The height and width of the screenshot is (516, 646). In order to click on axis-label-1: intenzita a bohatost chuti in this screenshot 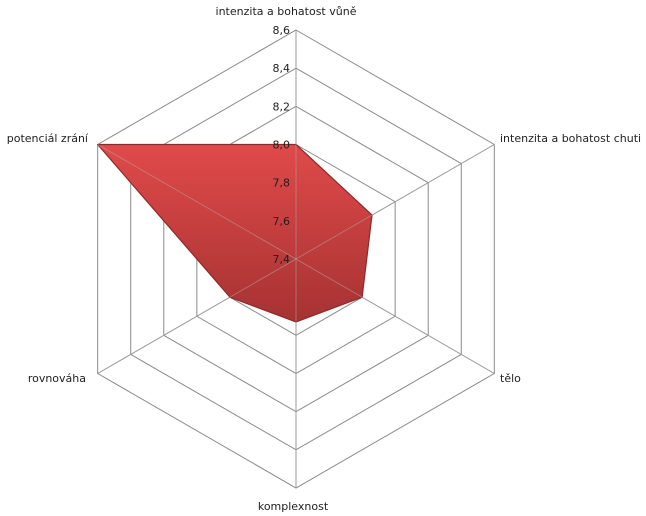, I will do `click(570, 138)`.